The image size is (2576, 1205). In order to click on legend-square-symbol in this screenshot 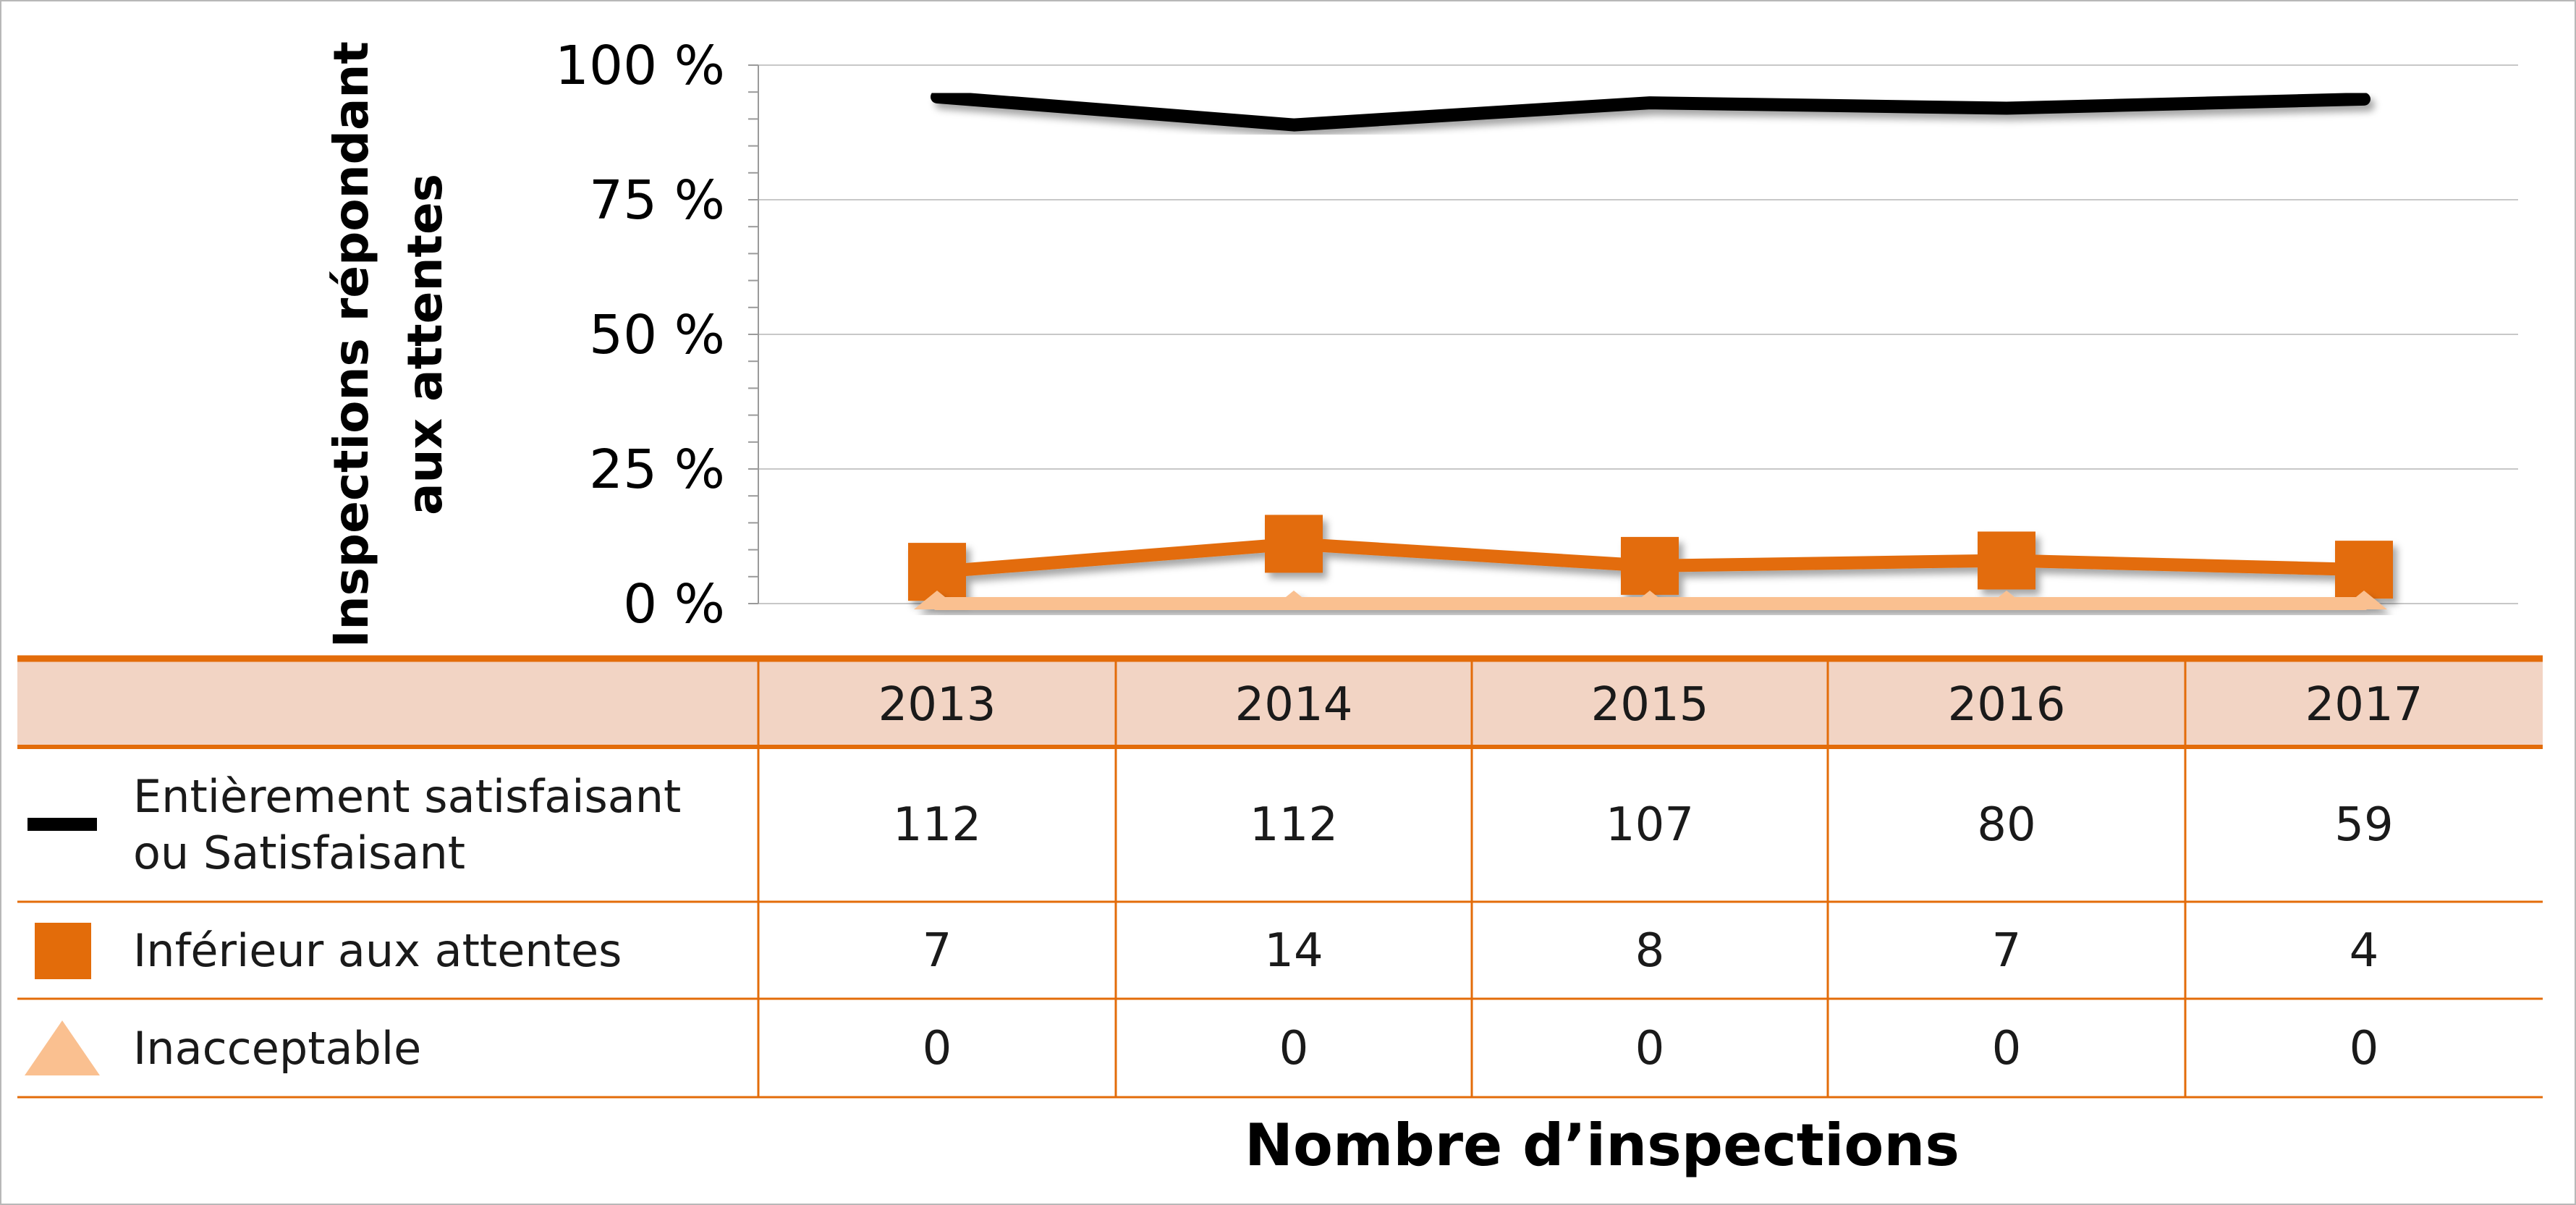, I will do `click(63, 951)`.